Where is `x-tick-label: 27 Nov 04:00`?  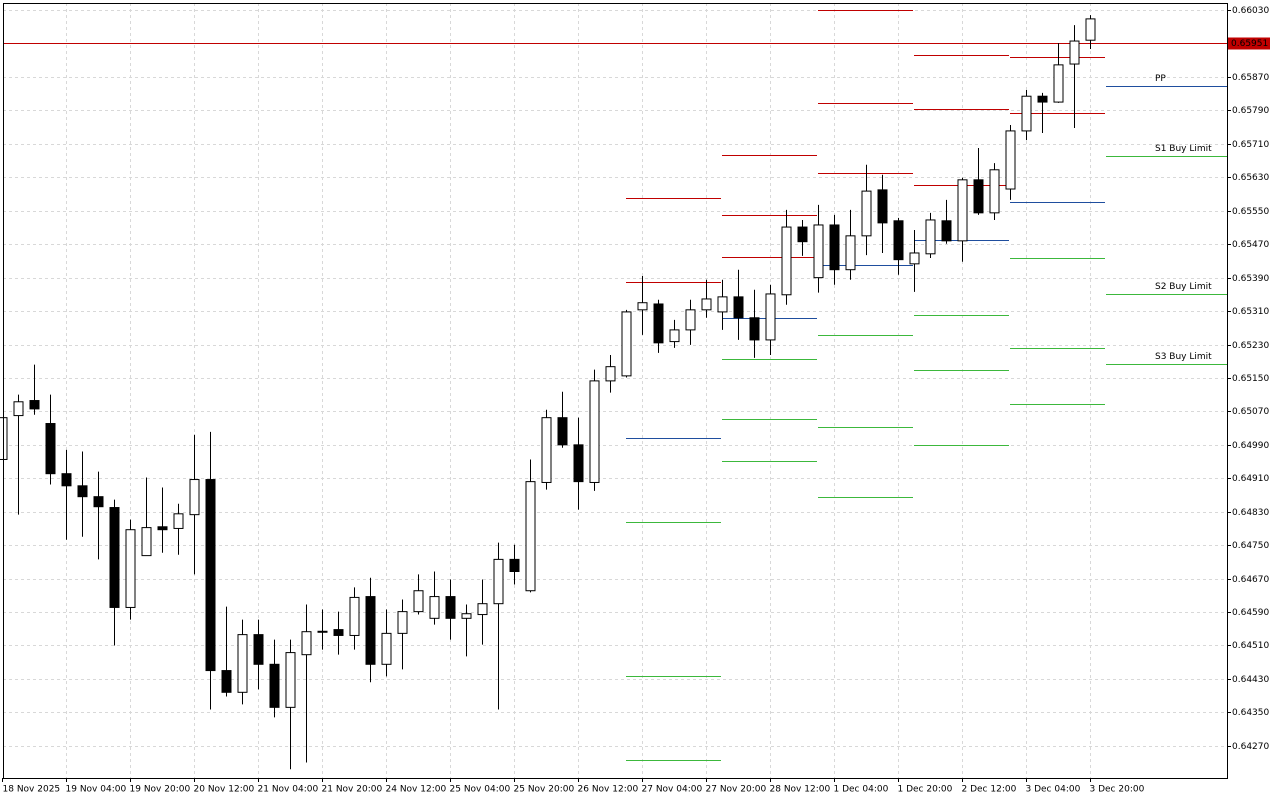
x-tick-label: 27 Nov 04:00 is located at coordinates (672, 790).